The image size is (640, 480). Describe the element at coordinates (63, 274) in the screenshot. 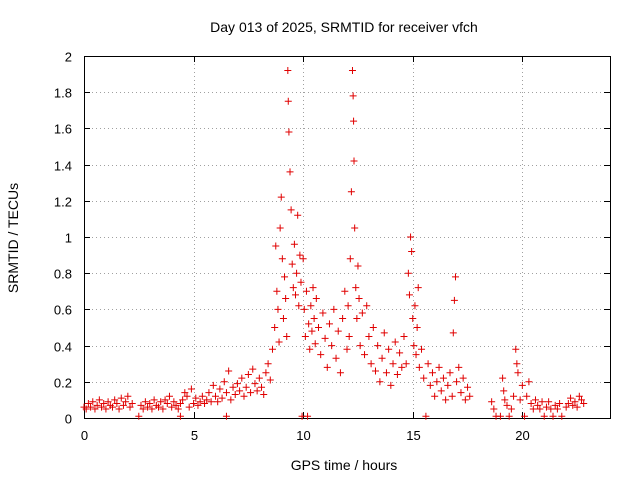

I see `y-tick-label: 0.8` at that location.